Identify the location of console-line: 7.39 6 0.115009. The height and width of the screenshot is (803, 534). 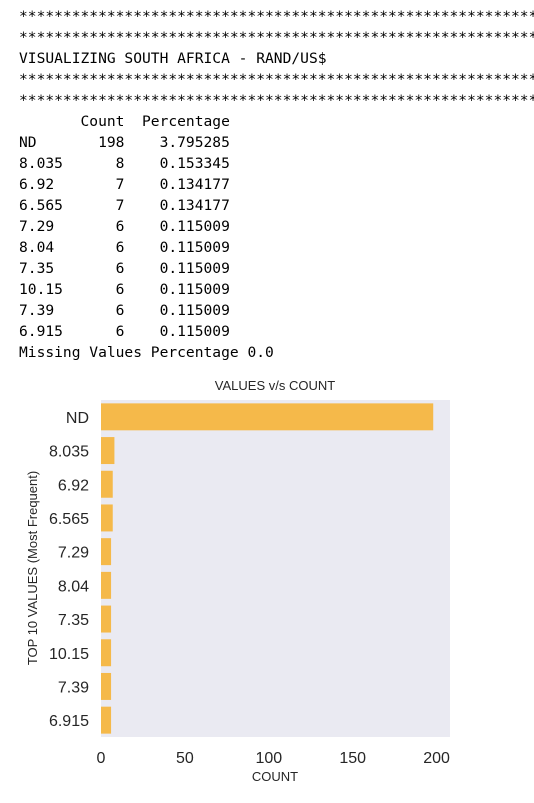
(124, 310).